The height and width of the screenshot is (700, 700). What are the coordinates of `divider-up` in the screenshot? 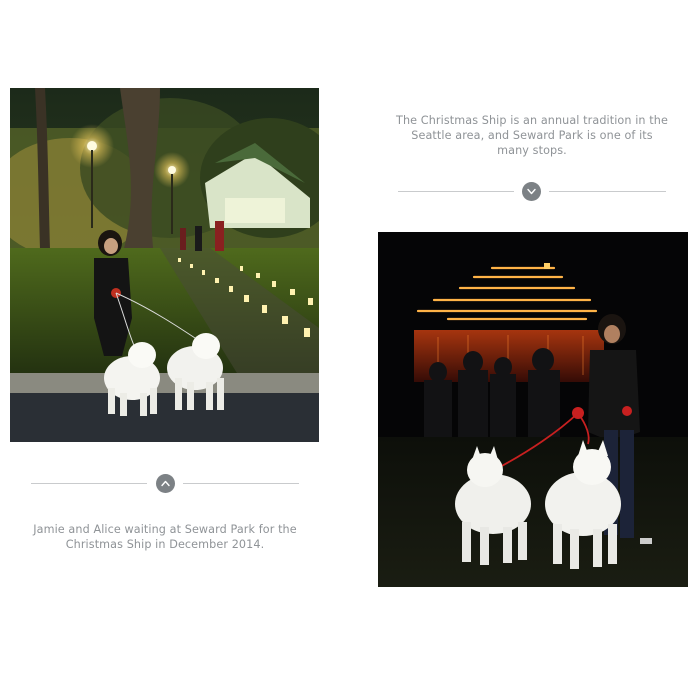 It's located at (165, 484).